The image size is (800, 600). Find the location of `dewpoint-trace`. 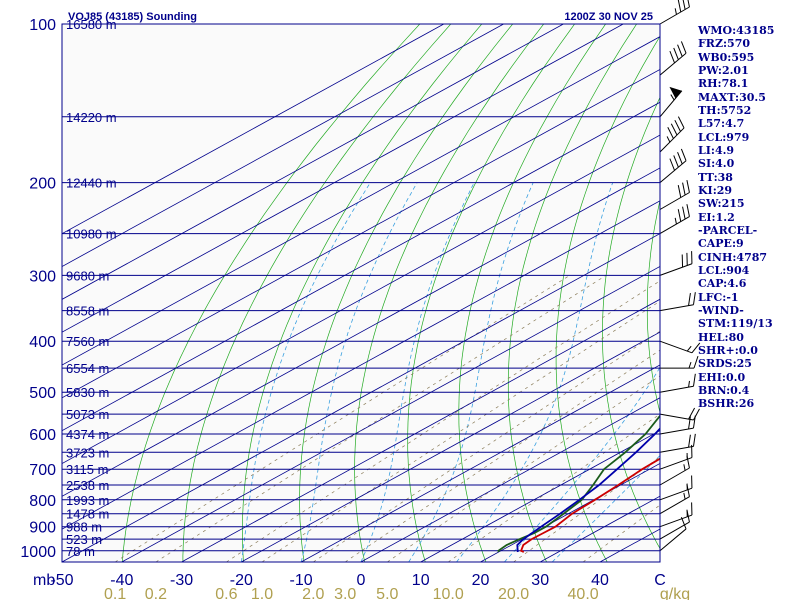

dewpoint-trace is located at coordinates (578, 483).